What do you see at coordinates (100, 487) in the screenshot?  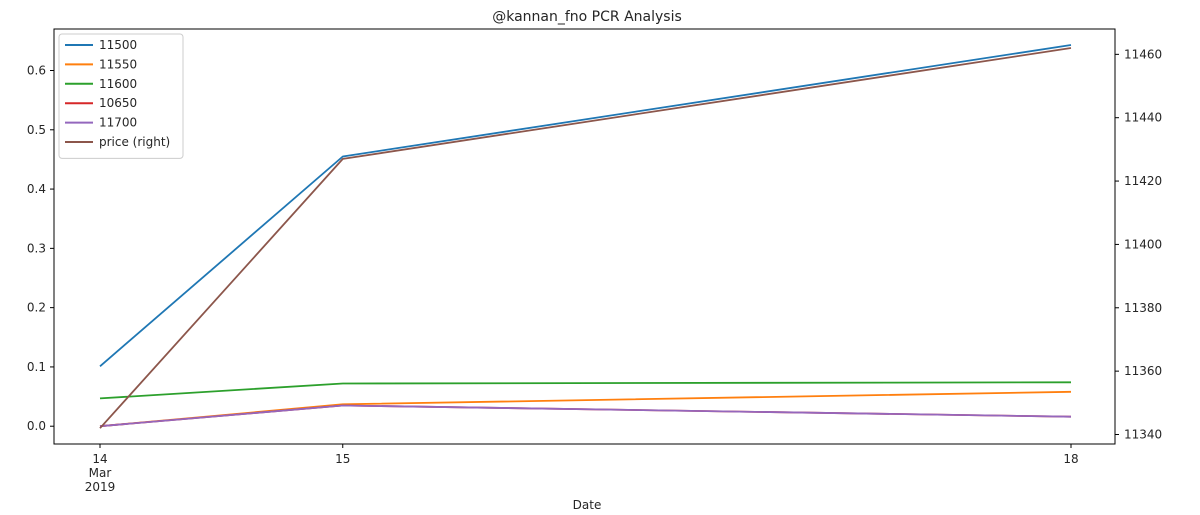 I see `x-tick-label: 2019` at bounding box center [100, 487].